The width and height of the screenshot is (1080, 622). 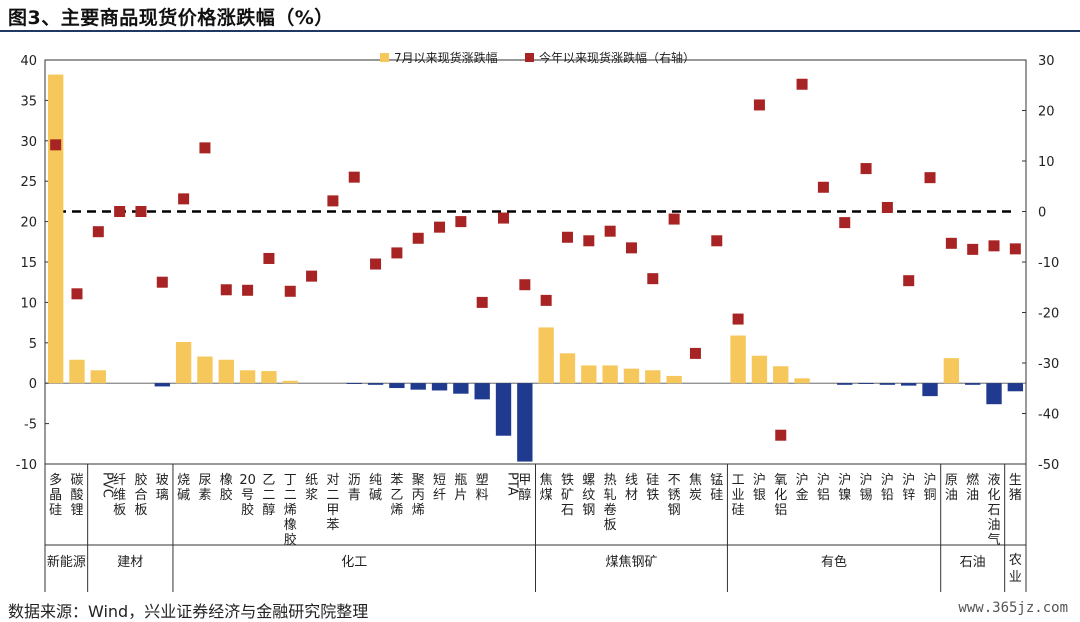 I want to click on marker-沪铅, so click(x=887, y=207).